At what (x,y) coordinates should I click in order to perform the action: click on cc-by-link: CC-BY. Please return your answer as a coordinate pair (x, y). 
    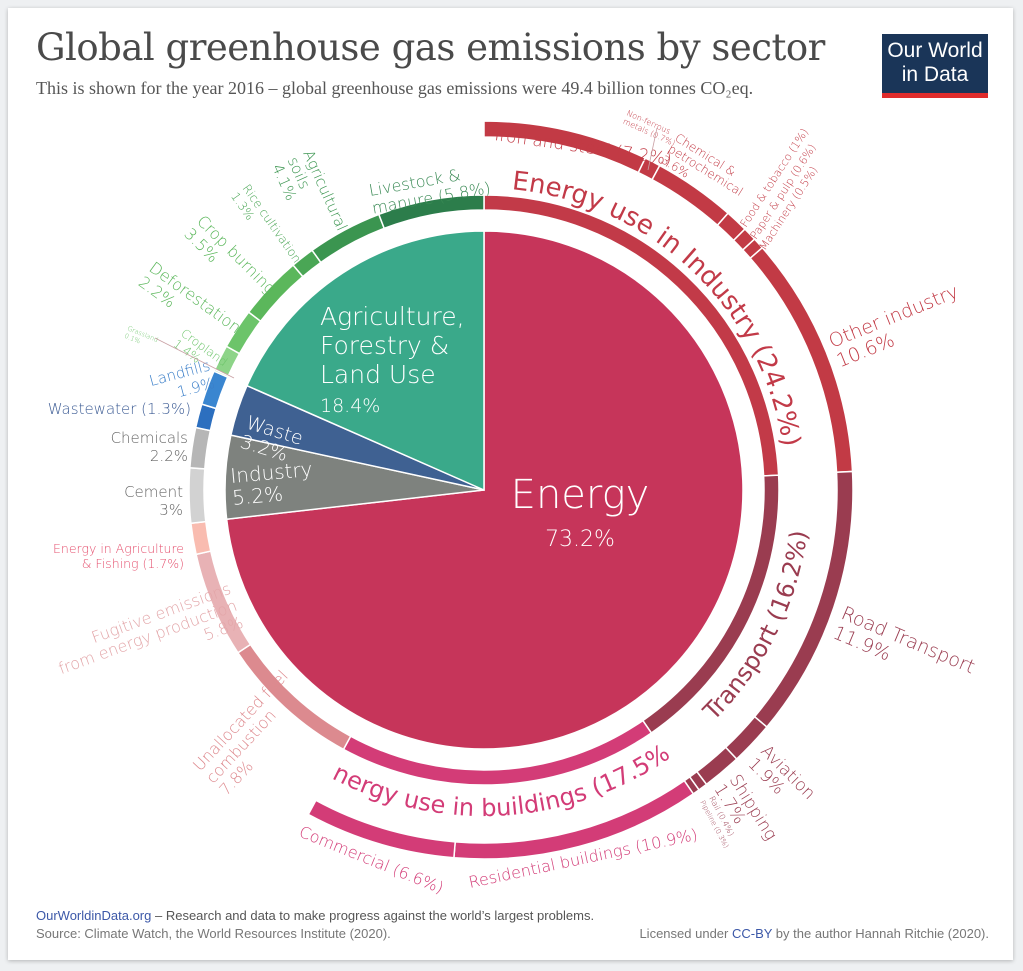
    Looking at the image, I should click on (752, 933).